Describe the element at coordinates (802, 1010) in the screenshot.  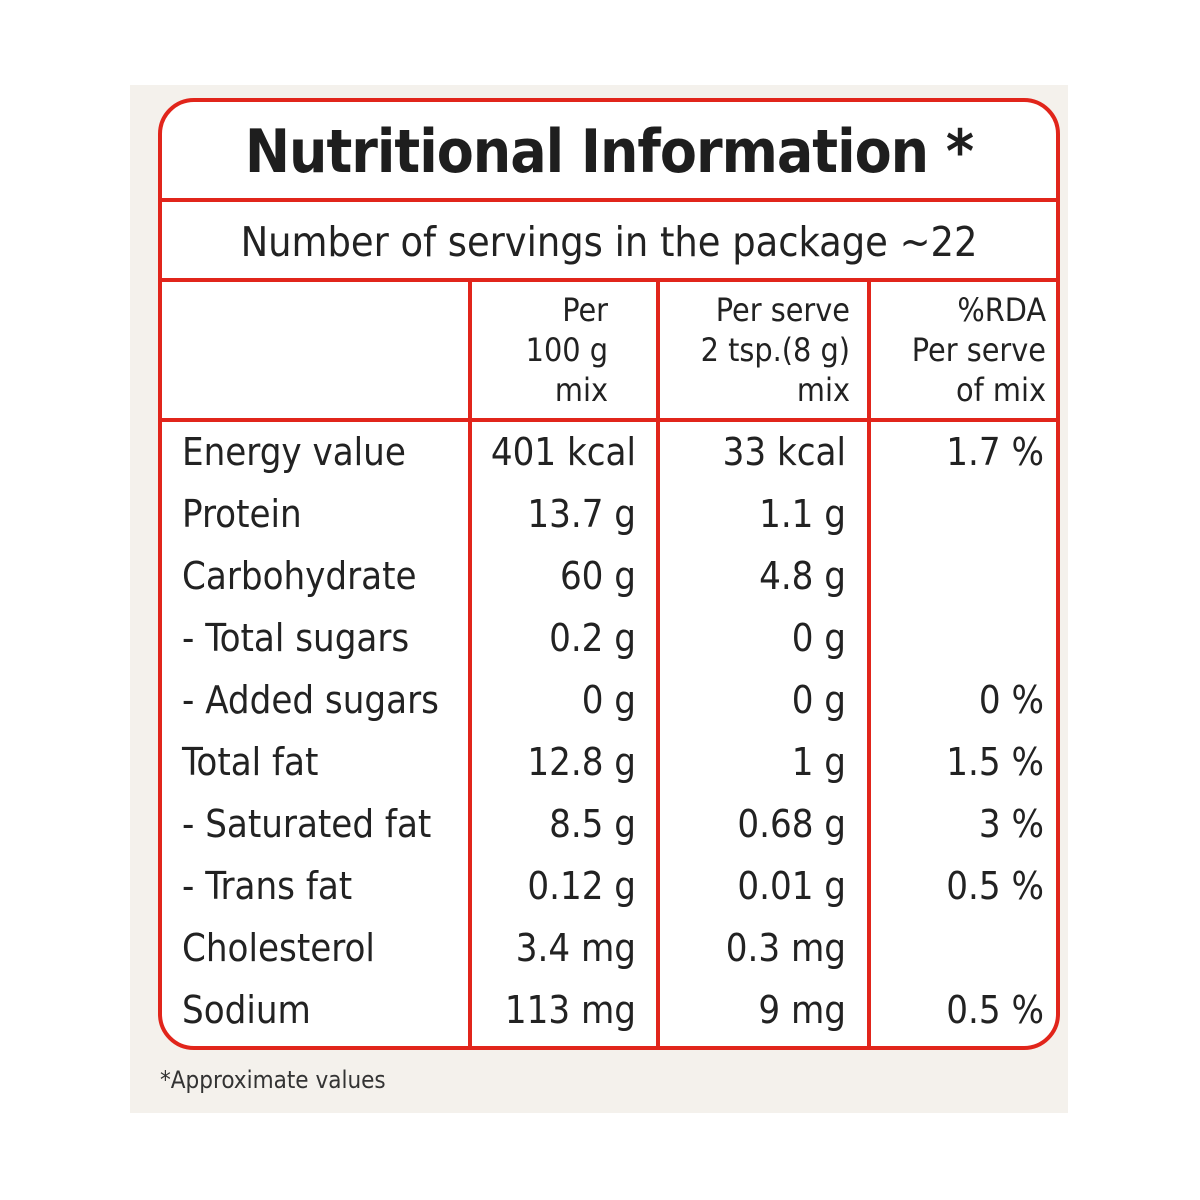
I see `value-per-serve: 9 mg` at that location.